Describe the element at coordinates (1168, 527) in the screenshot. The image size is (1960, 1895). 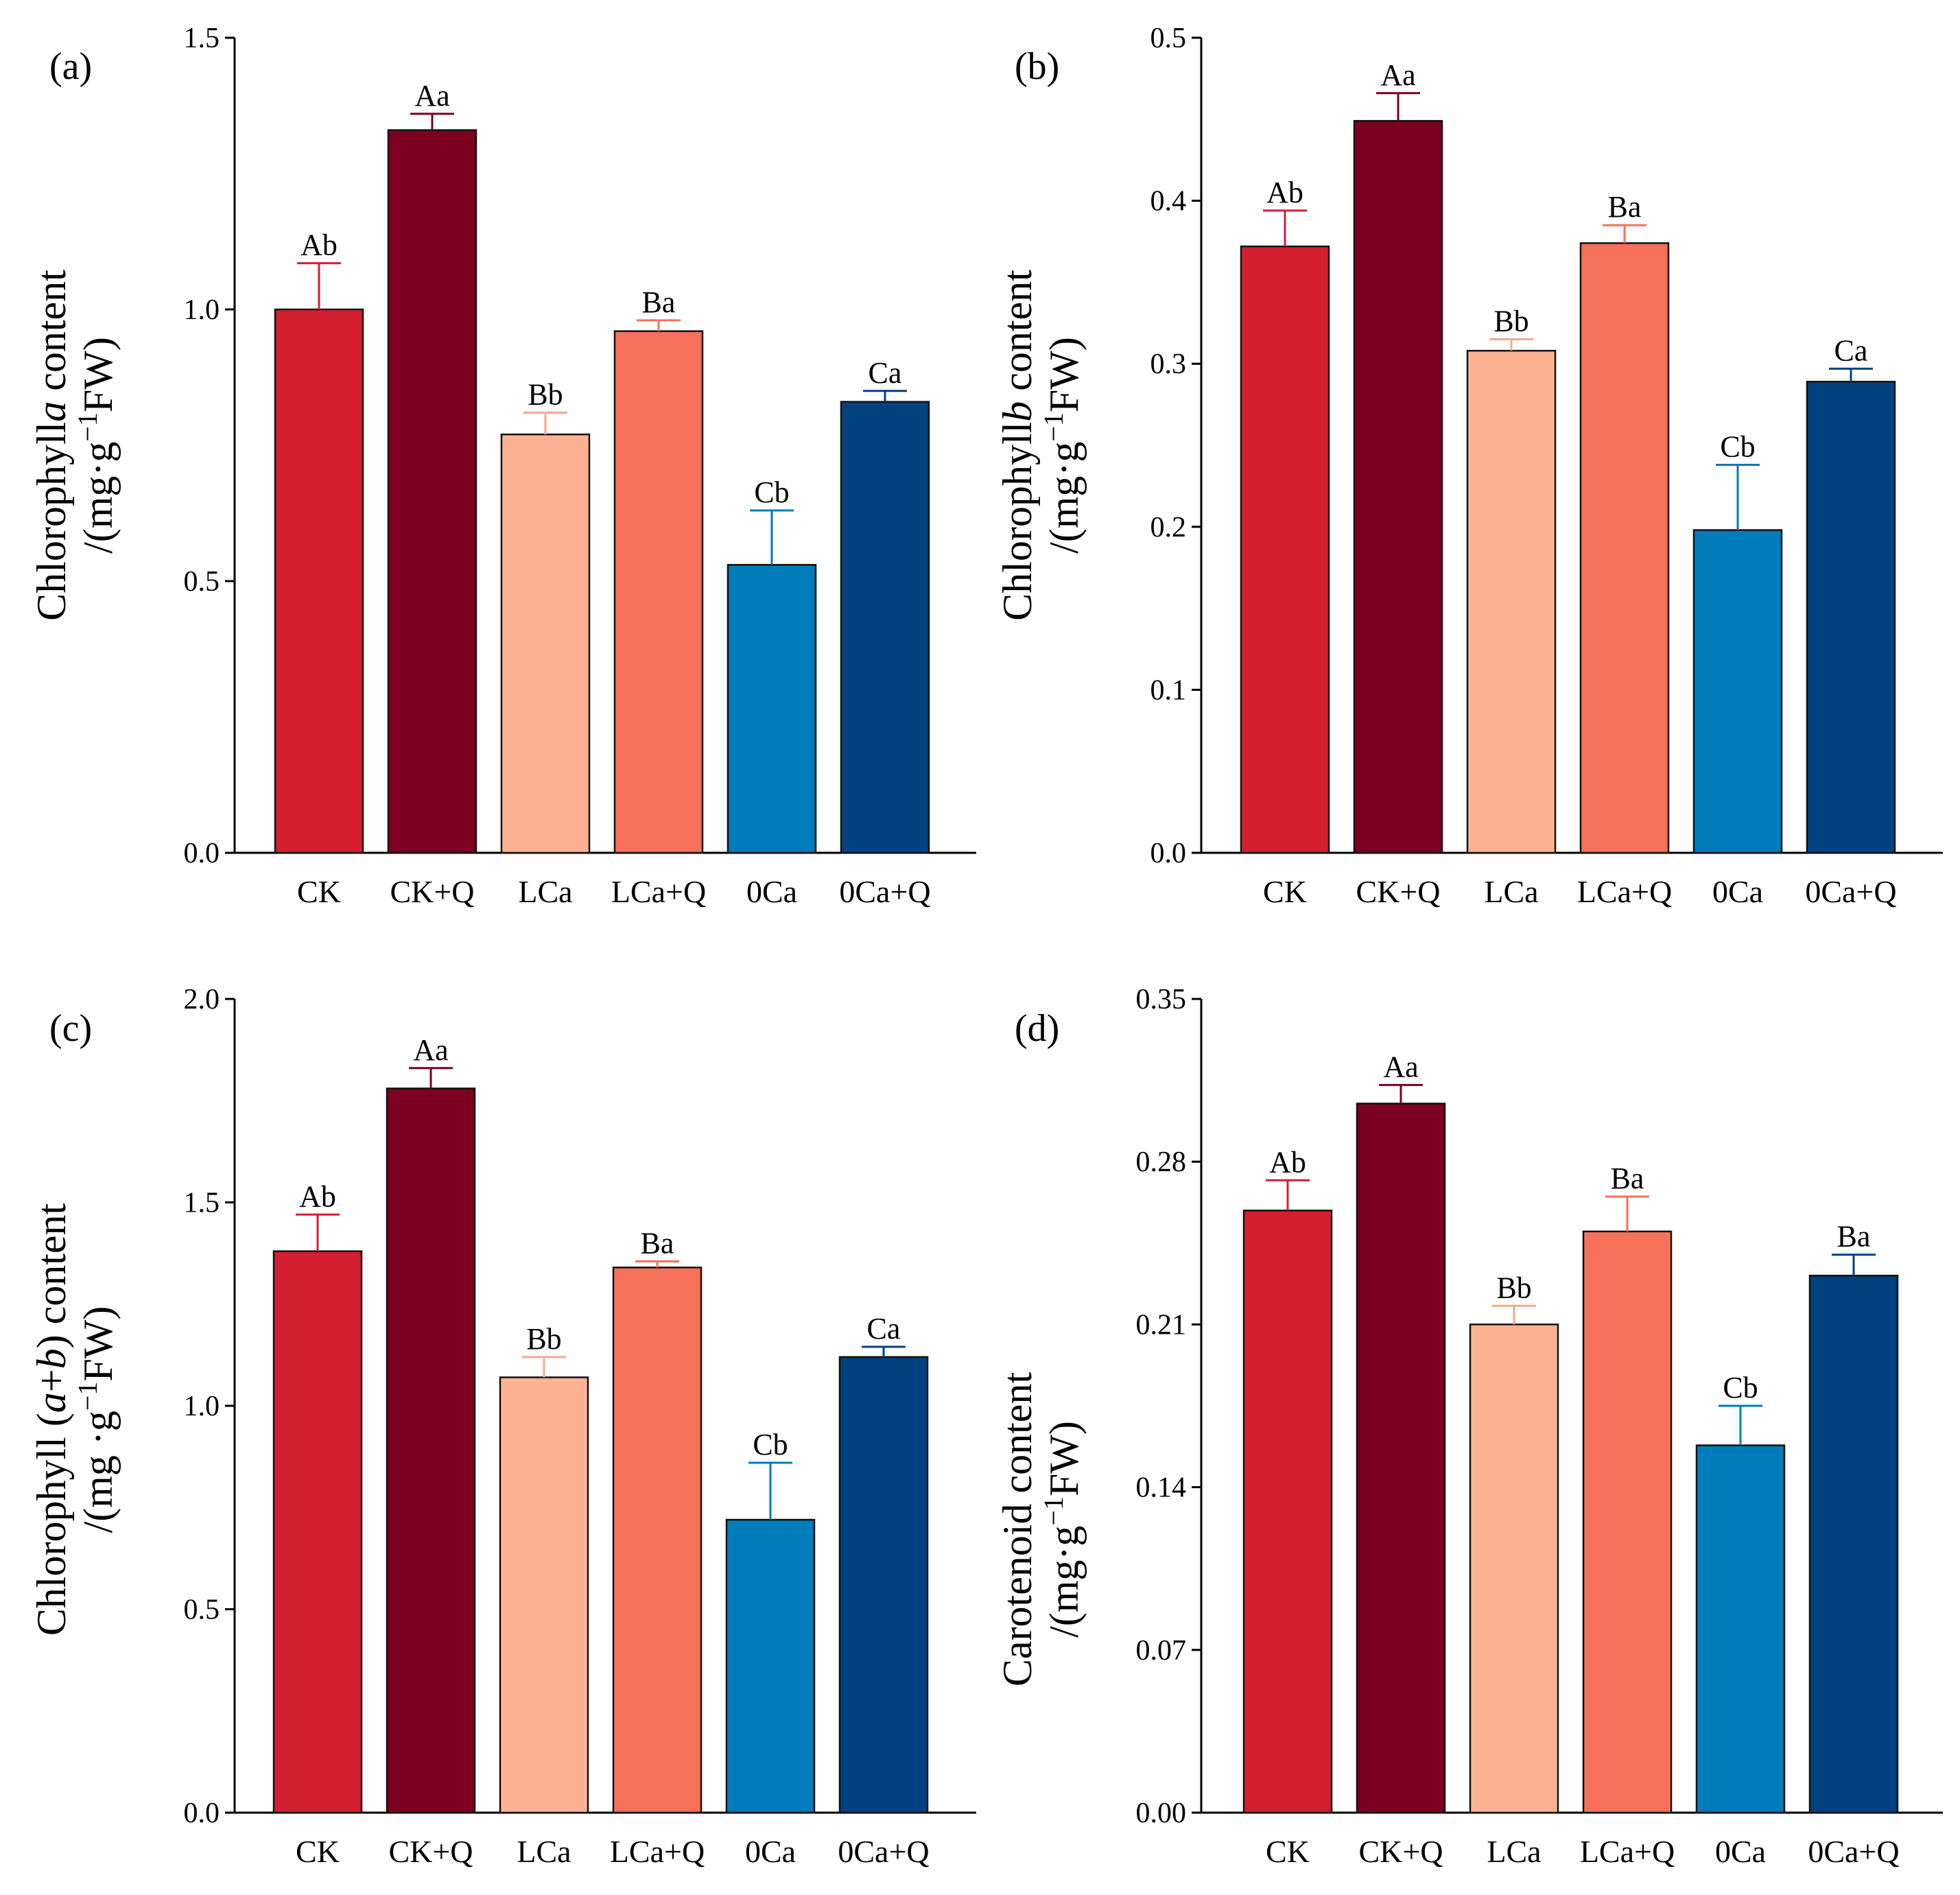
I see `y-tick-label: 0.2` at that location.